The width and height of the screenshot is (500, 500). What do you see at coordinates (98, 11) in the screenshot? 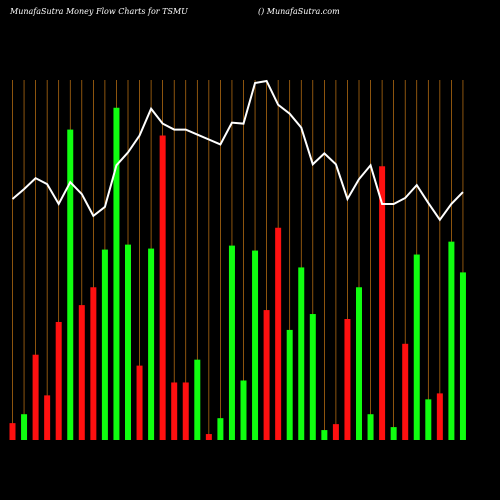
I see `chart-title: MunafaSutra Money Flow Charts for TSMU` at bounding box center [98, 11].